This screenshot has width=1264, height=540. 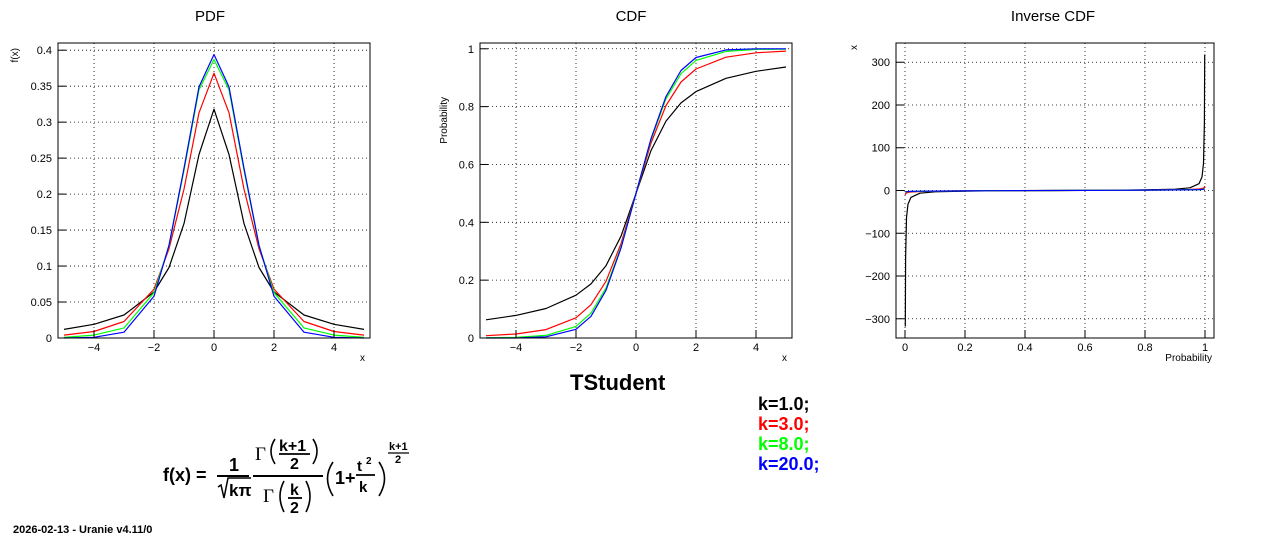 What do you see at coordinates (268, 496) in the screenshot?
I see `formula-gamma-bottom: Γ` at bounding box center [268, 496].